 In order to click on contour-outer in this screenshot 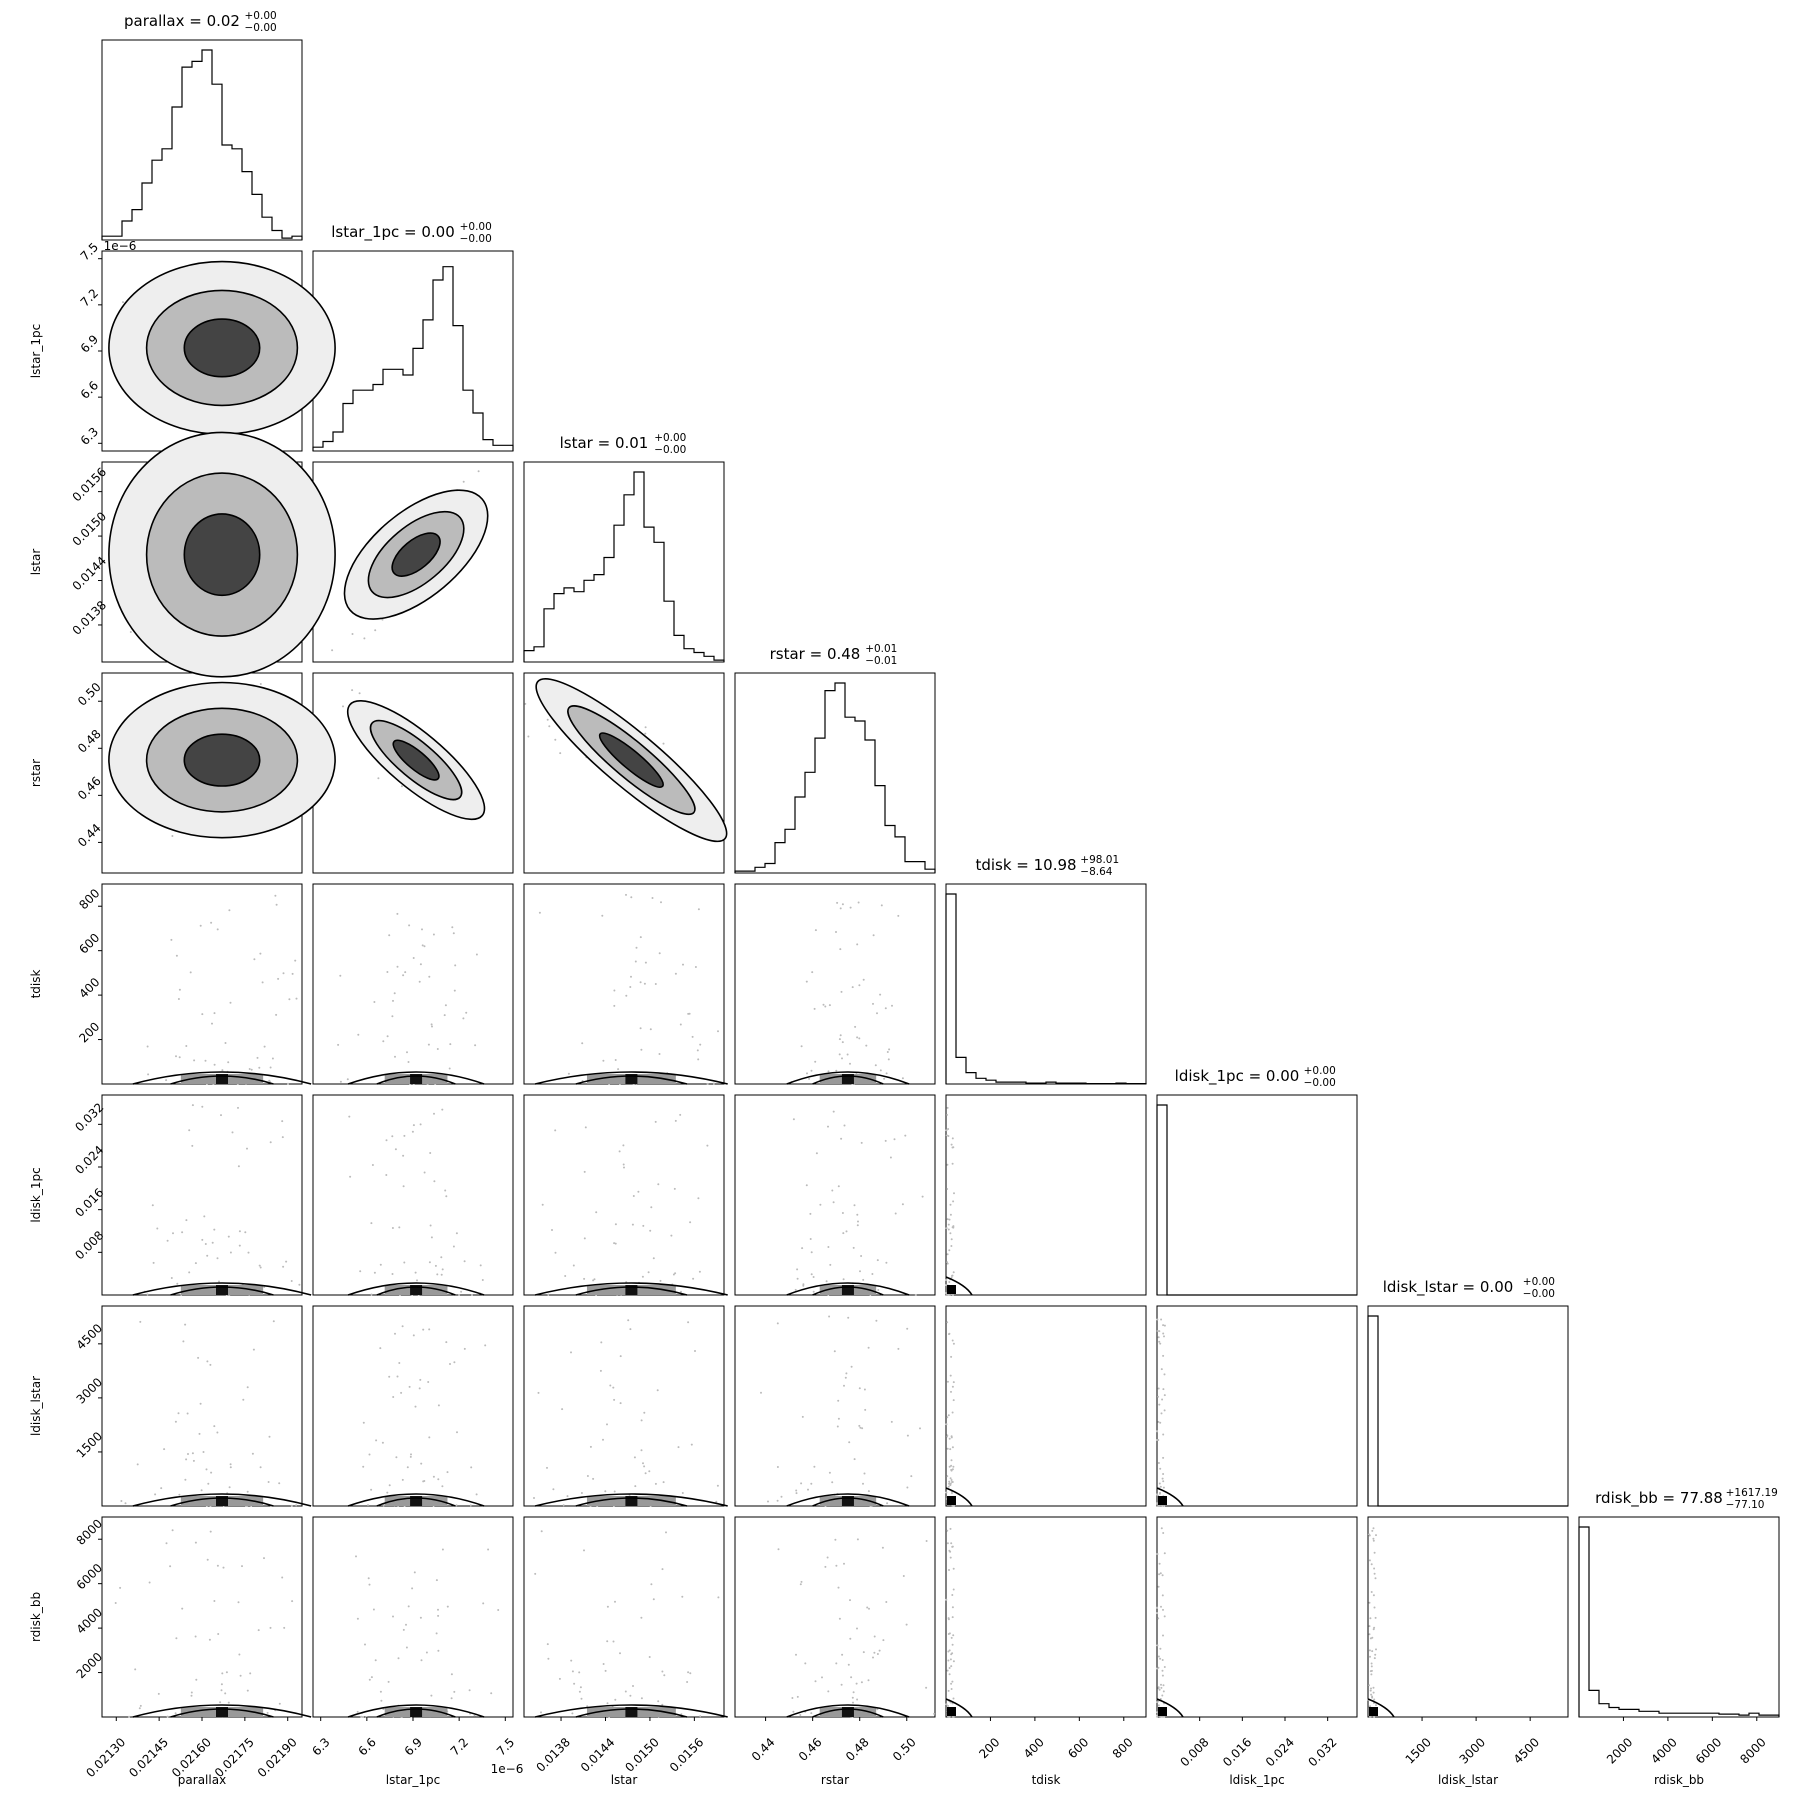, I will do `click(631, 1711)`.